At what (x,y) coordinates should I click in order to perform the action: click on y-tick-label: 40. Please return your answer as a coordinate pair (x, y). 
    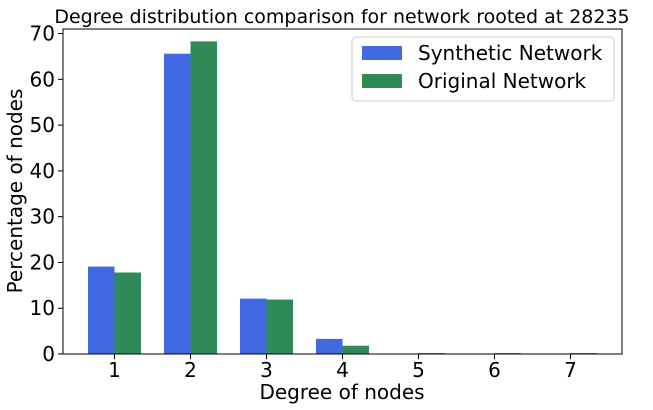
    Looking at the image, I should click on (42, 171).